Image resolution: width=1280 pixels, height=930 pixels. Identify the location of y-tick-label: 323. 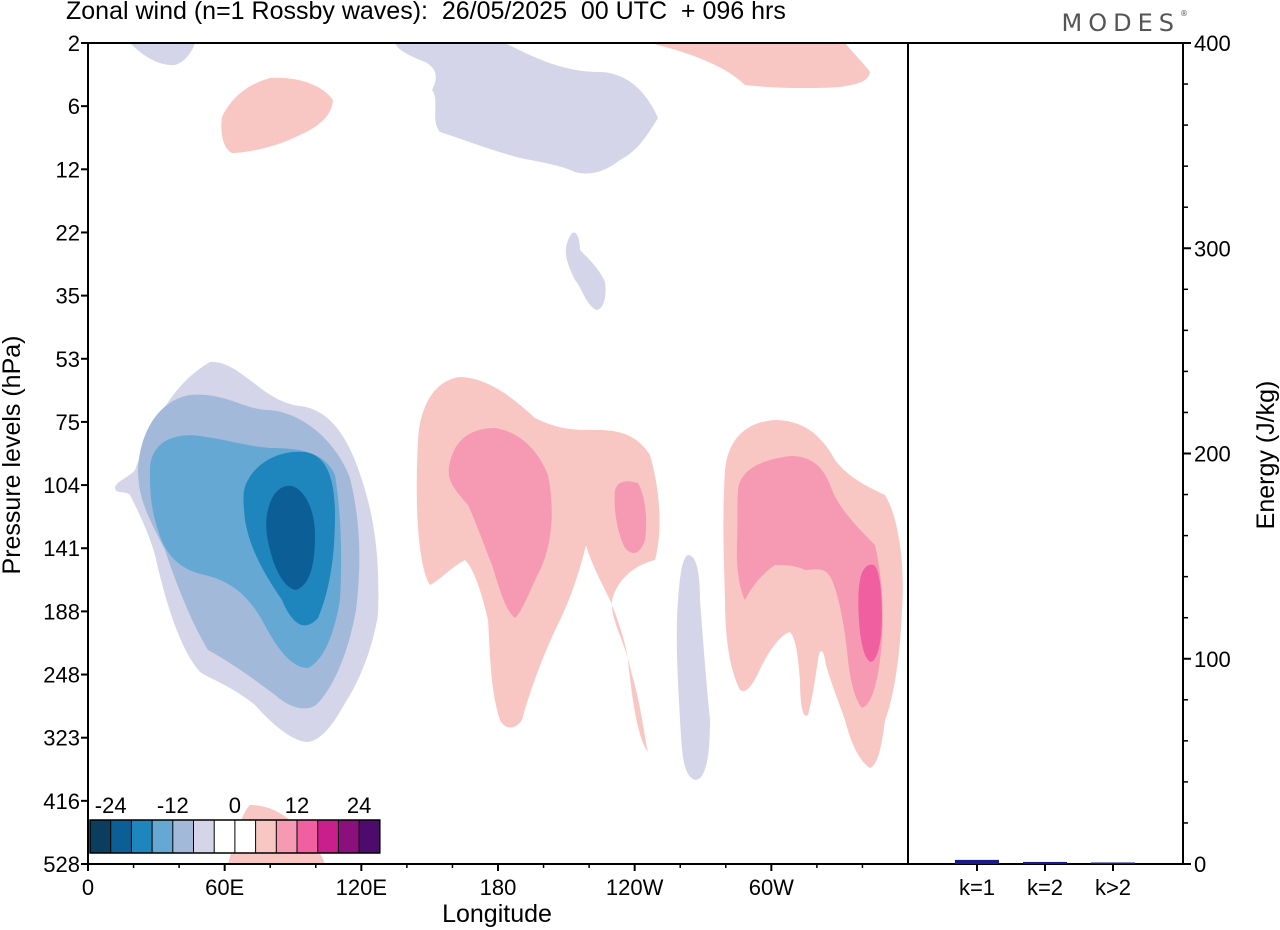
(61, 738).